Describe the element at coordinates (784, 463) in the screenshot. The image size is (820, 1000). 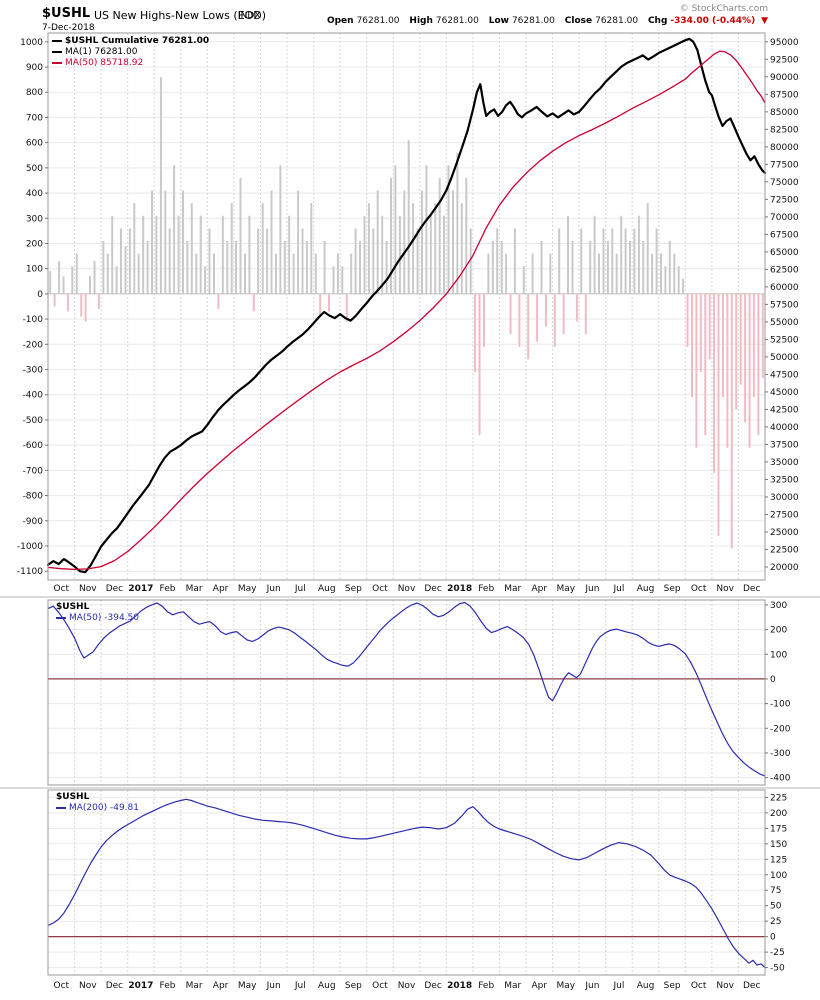
I see `svg-text: 35000` at that location.